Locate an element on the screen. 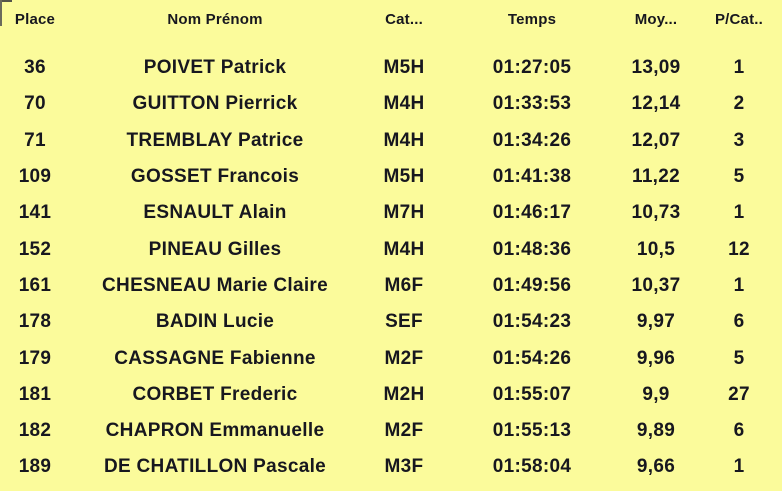  cell-name: PINEAU Gilles is located at coordinates (215, 249).